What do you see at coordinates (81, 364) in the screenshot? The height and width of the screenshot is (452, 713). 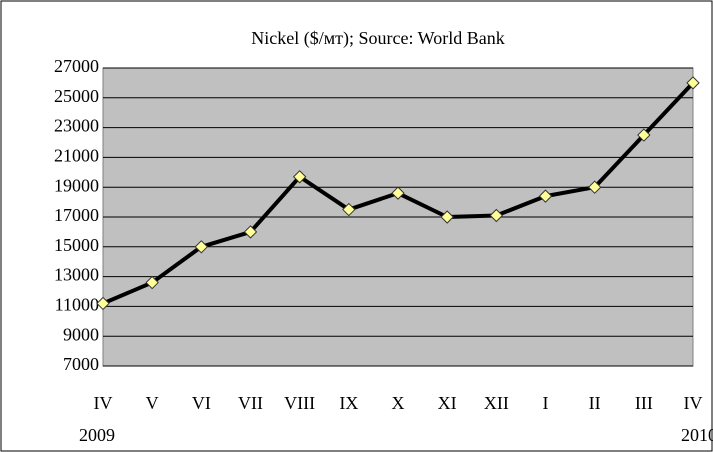 I see `y-tick-label: 7000` at bounding box center [81, 364].